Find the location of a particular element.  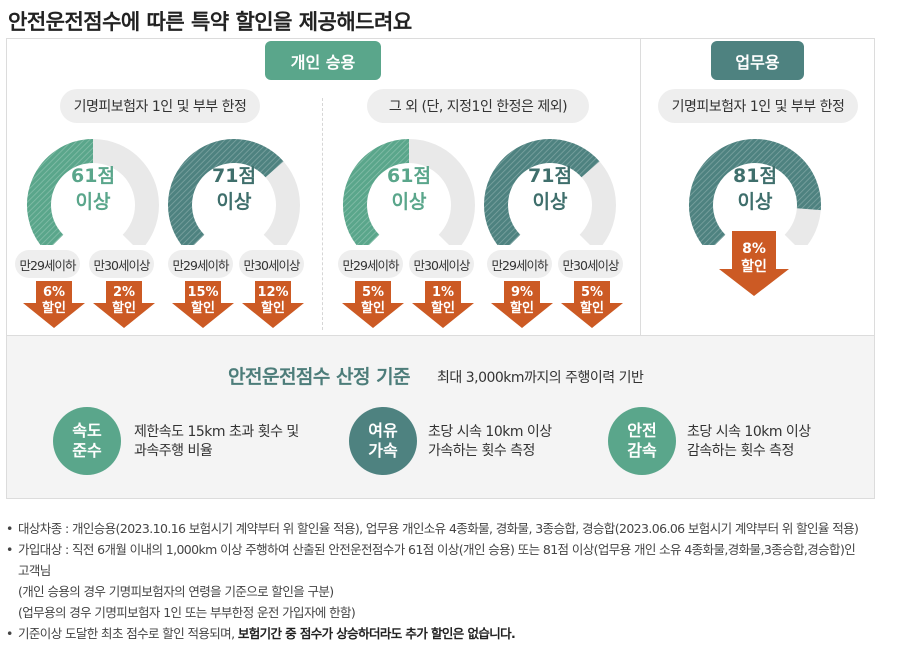

group-label-couple: 기명피보험자 1인 및 부부 한정 is located at coordinates (160, 106).